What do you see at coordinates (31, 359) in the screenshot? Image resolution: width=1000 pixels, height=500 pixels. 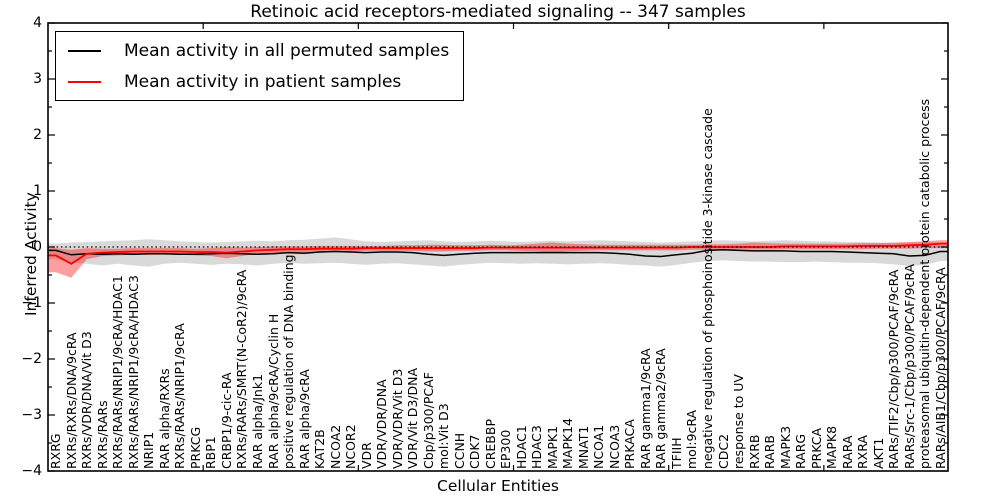 I see `y-tick-label: −2` at bounding box center [31, 359].